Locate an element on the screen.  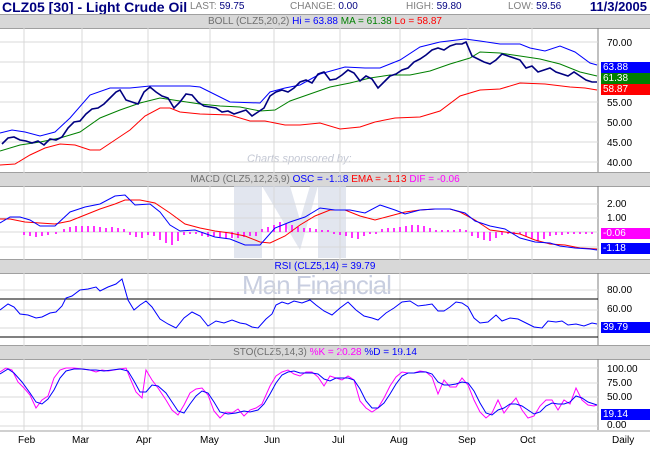
macd-osc-tag: -1.18 is located at coordinates (625, 248).